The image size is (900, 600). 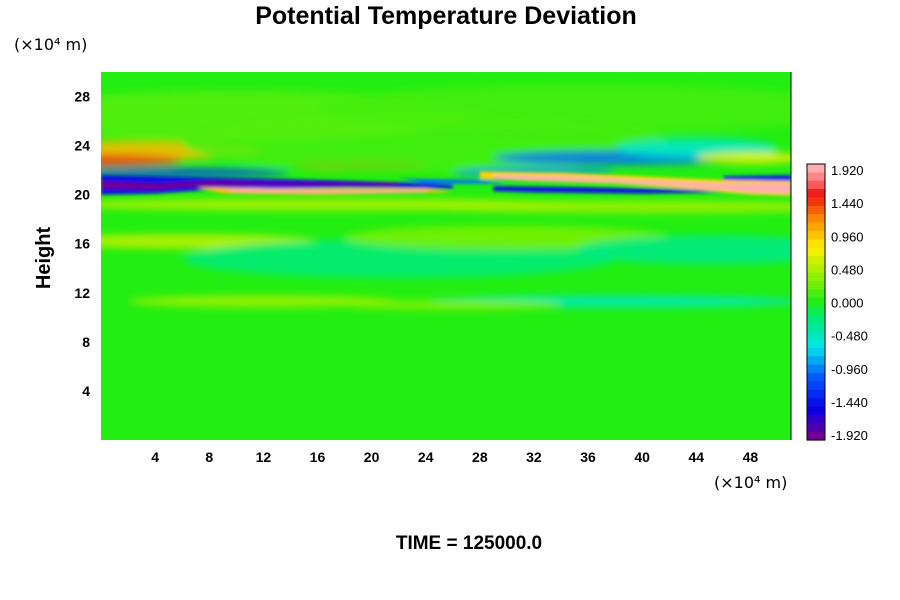 I want to click on warm-streak-core, so click(x=324, y=191).